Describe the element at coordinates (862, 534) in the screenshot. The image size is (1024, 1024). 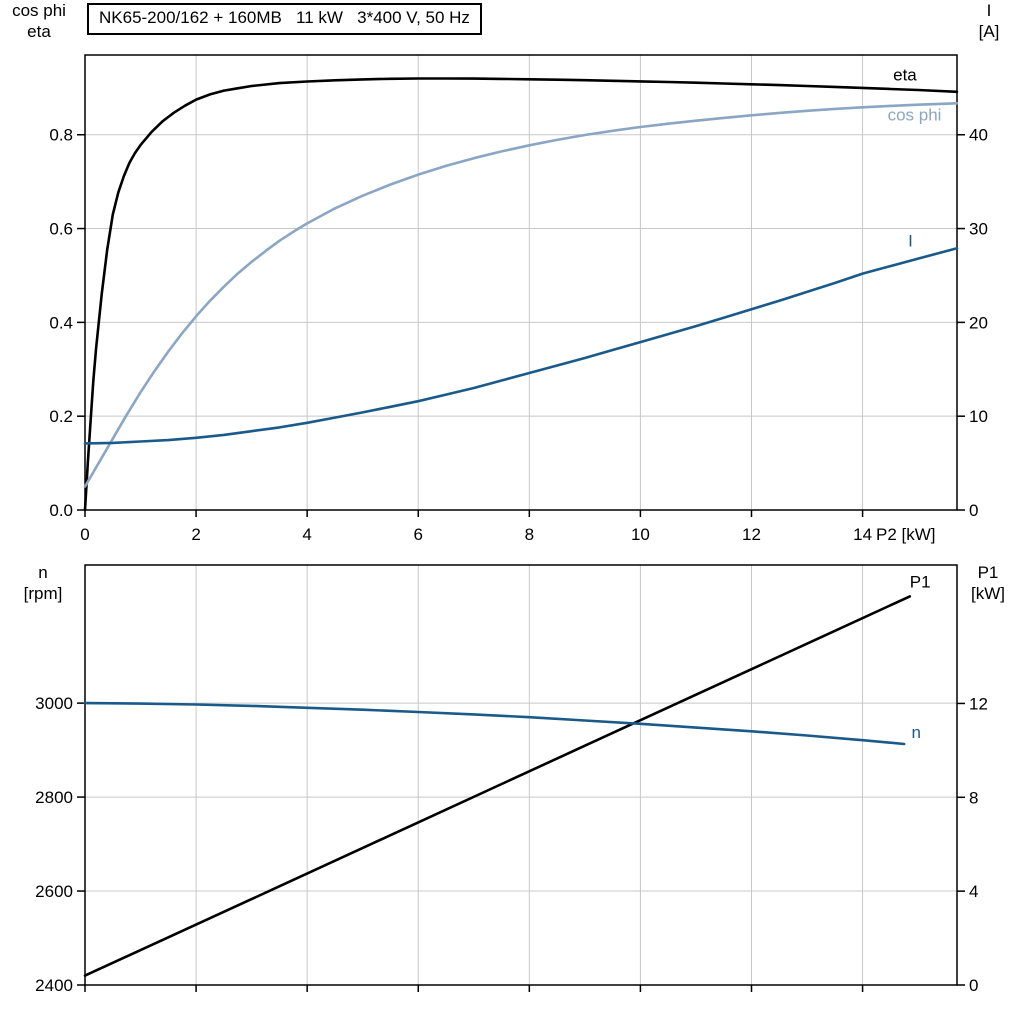
I see `x-tick-label: 14` at that location.